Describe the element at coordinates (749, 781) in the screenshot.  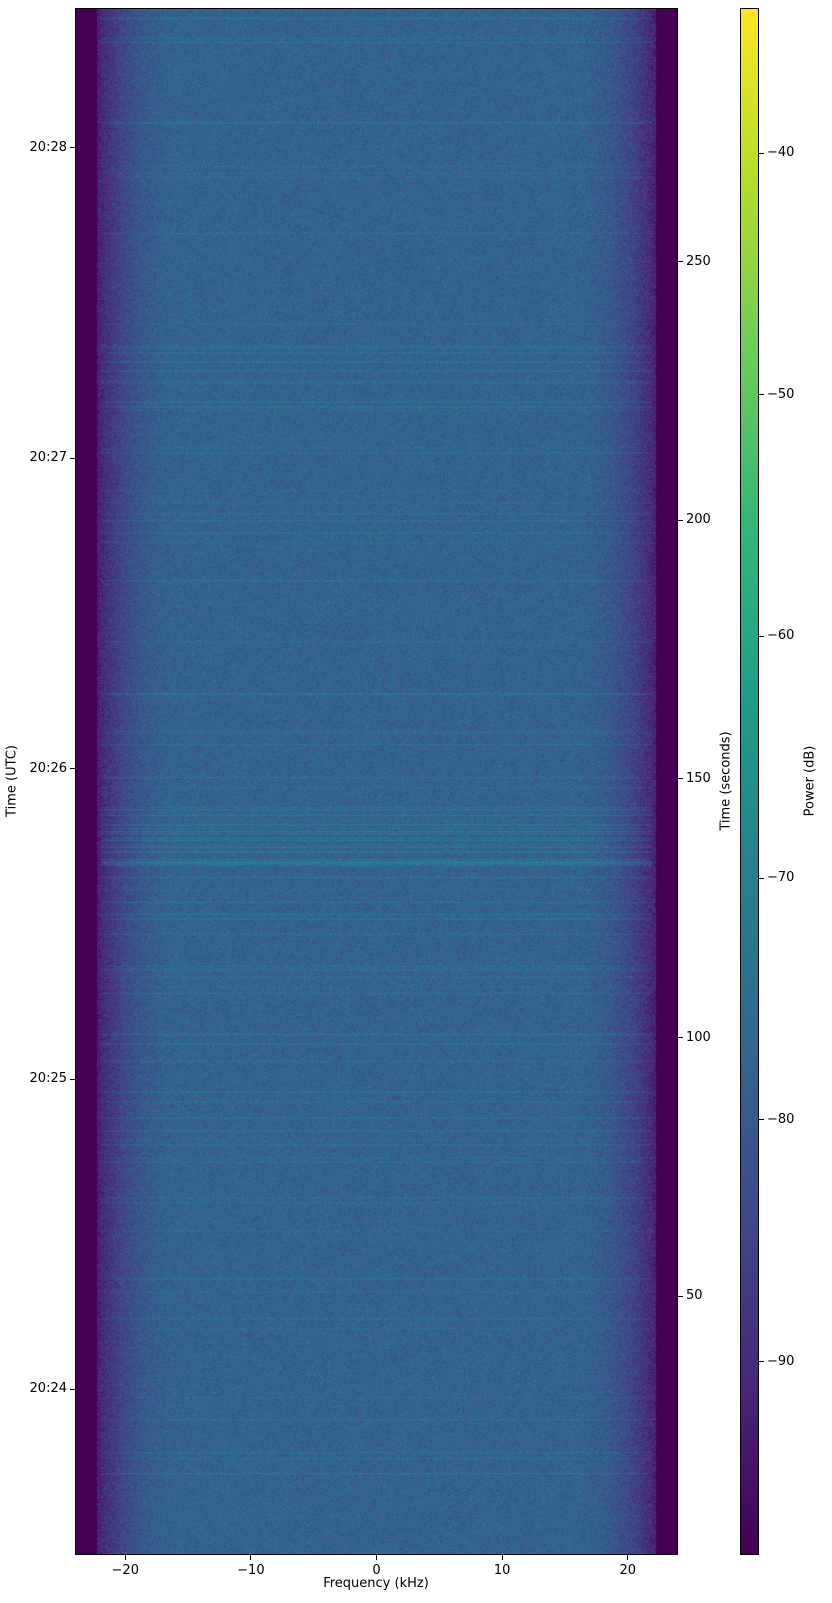
I see `colorbar` at that location.